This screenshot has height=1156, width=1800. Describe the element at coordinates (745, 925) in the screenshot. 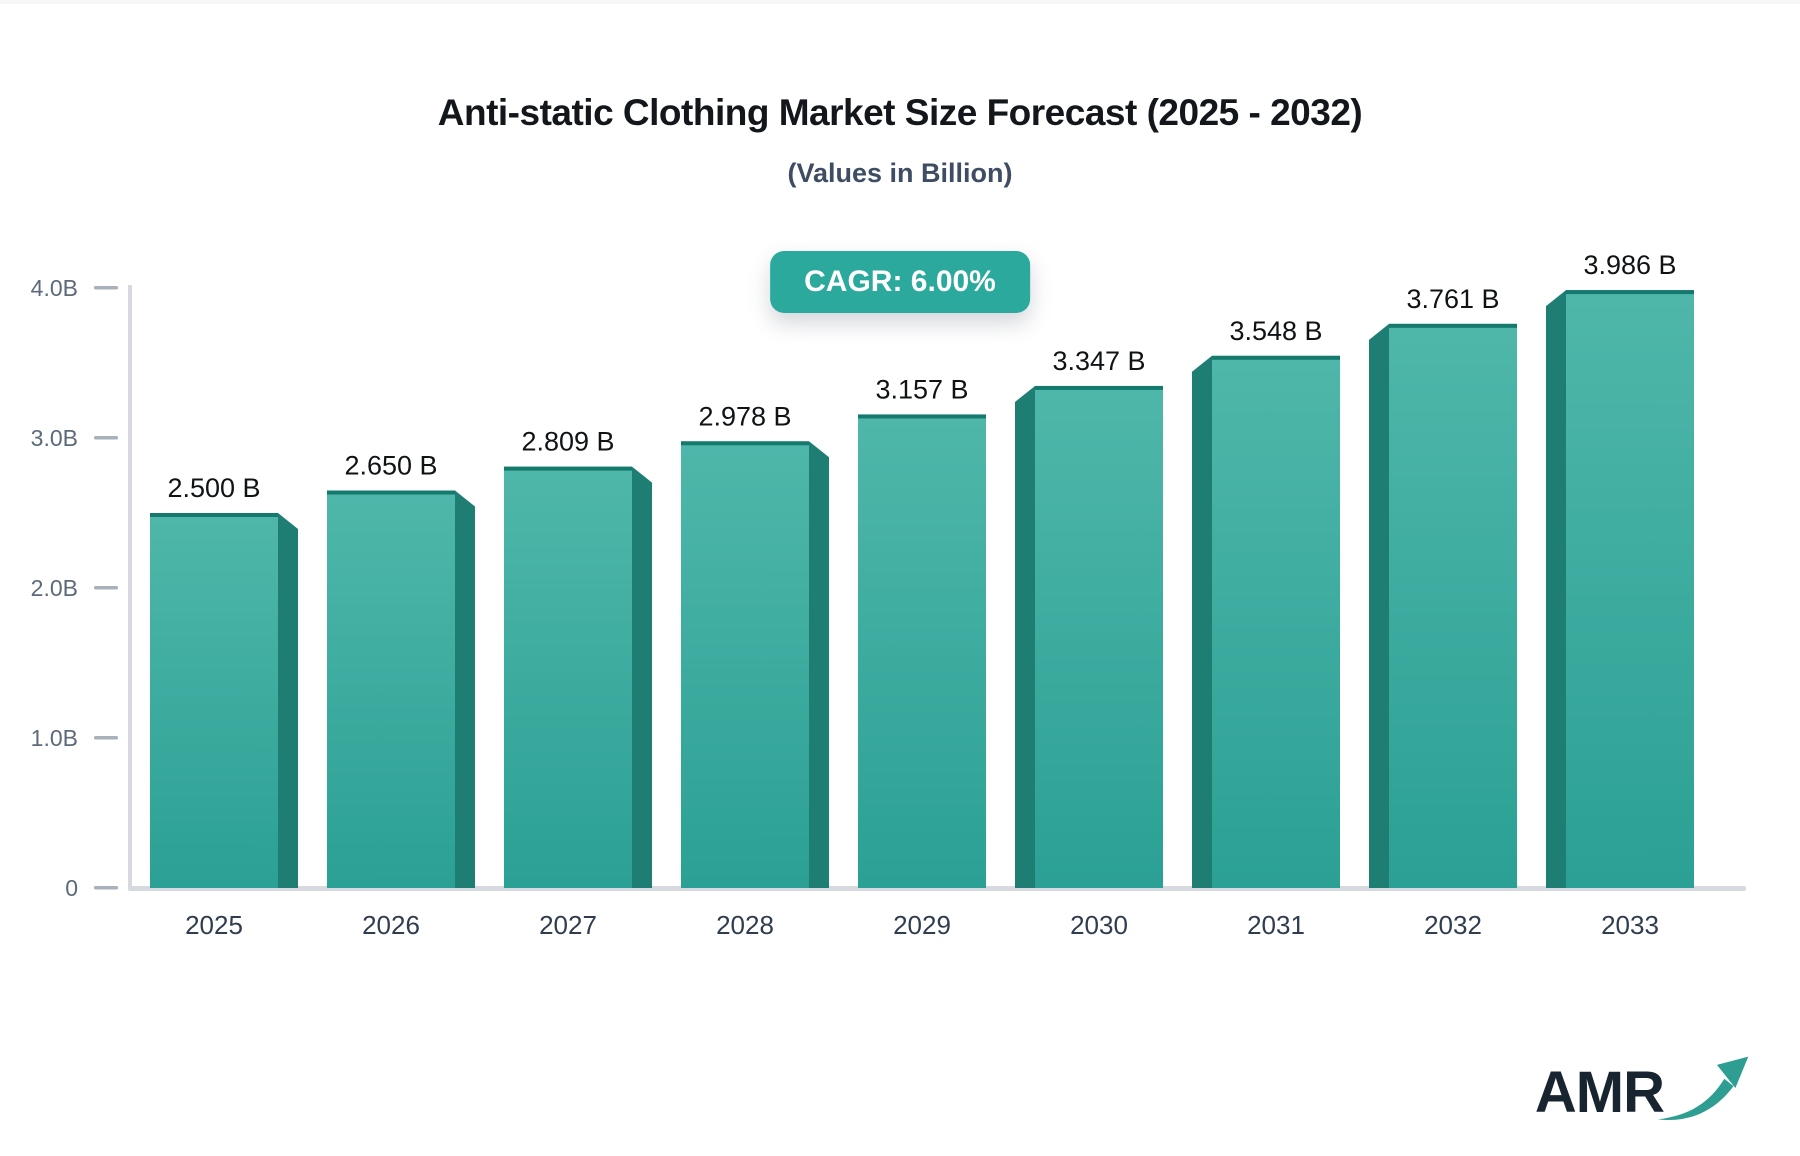

I see `x-axis-year-label: 2028` at that location.